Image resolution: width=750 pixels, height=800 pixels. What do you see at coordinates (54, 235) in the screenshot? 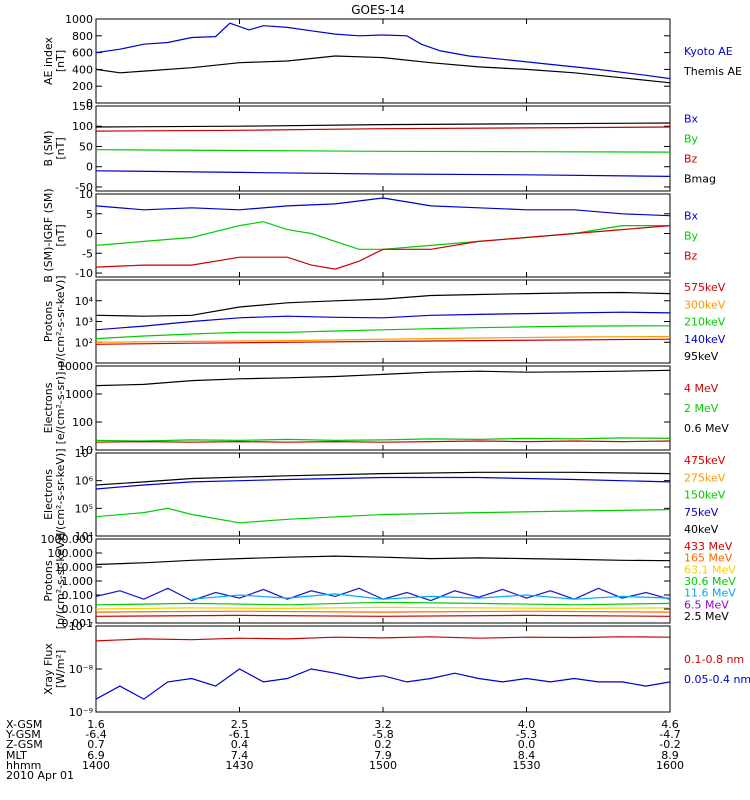
I see `y-axis-label: B (SM)-IGRF (SM)[nT]` at bounding box center [54, 235].